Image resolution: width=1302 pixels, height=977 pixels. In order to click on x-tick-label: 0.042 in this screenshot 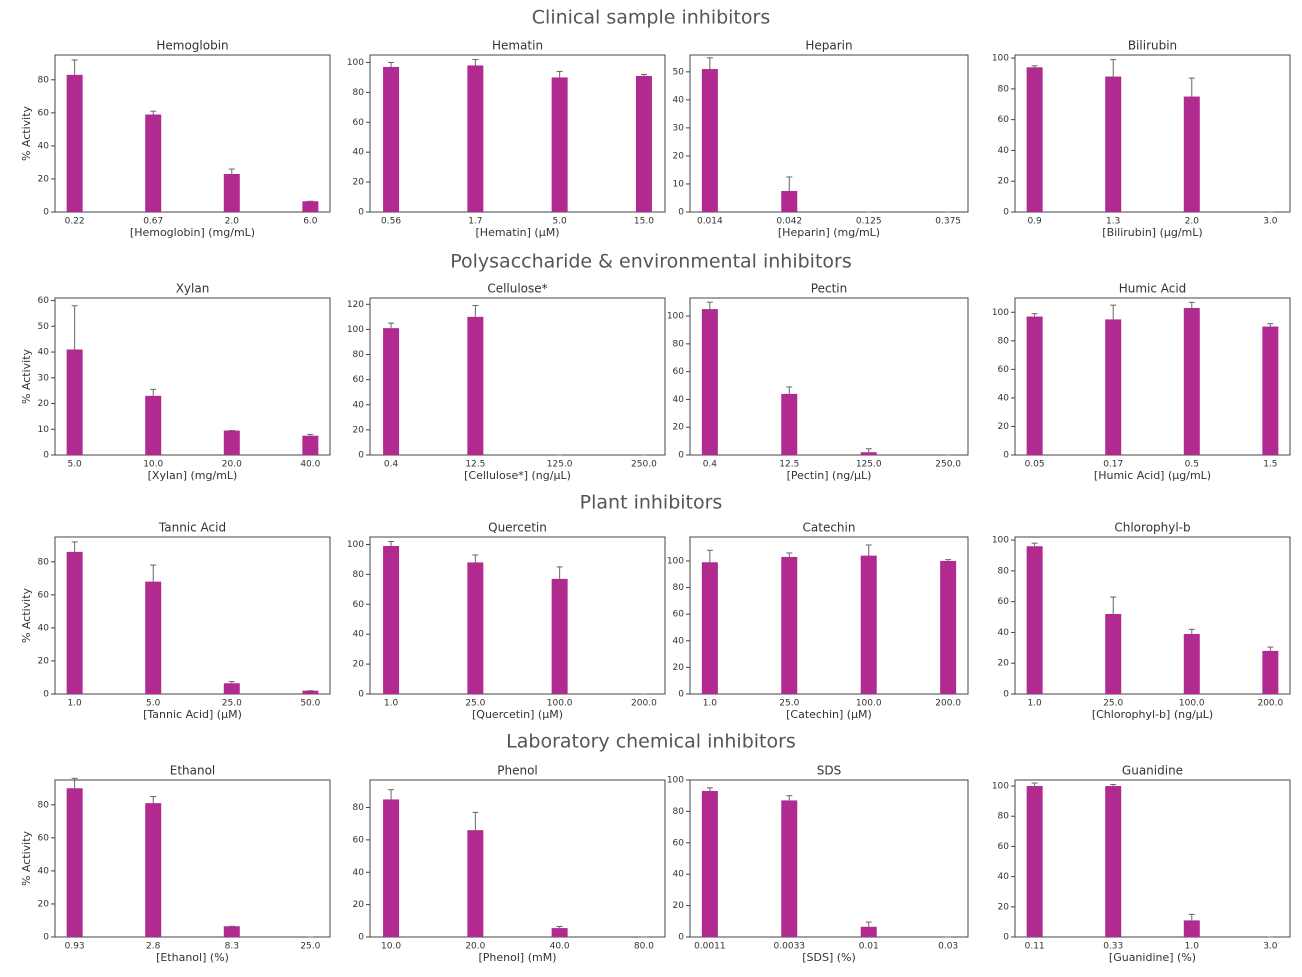, I will do `click(789, 222)`.